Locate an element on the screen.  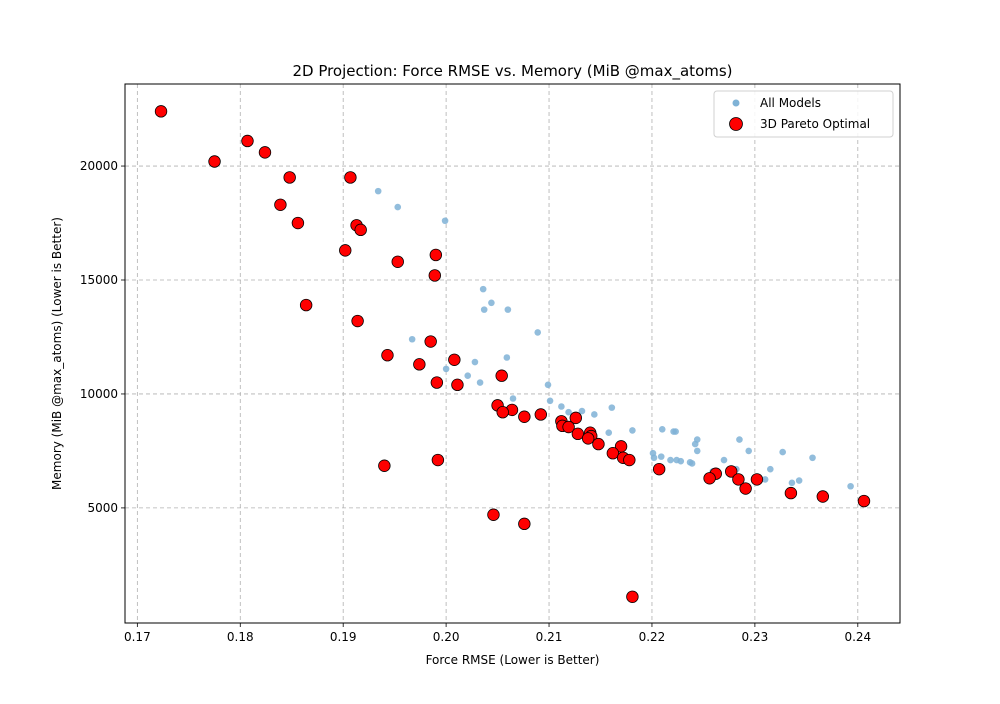
x-tick-label: 0.20 is located at coordinates (446, 637).